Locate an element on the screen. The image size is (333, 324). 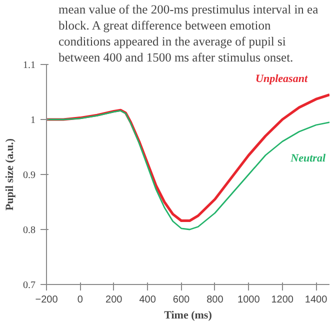
y-tick-label: 1 is located at coordinates (33, 120).